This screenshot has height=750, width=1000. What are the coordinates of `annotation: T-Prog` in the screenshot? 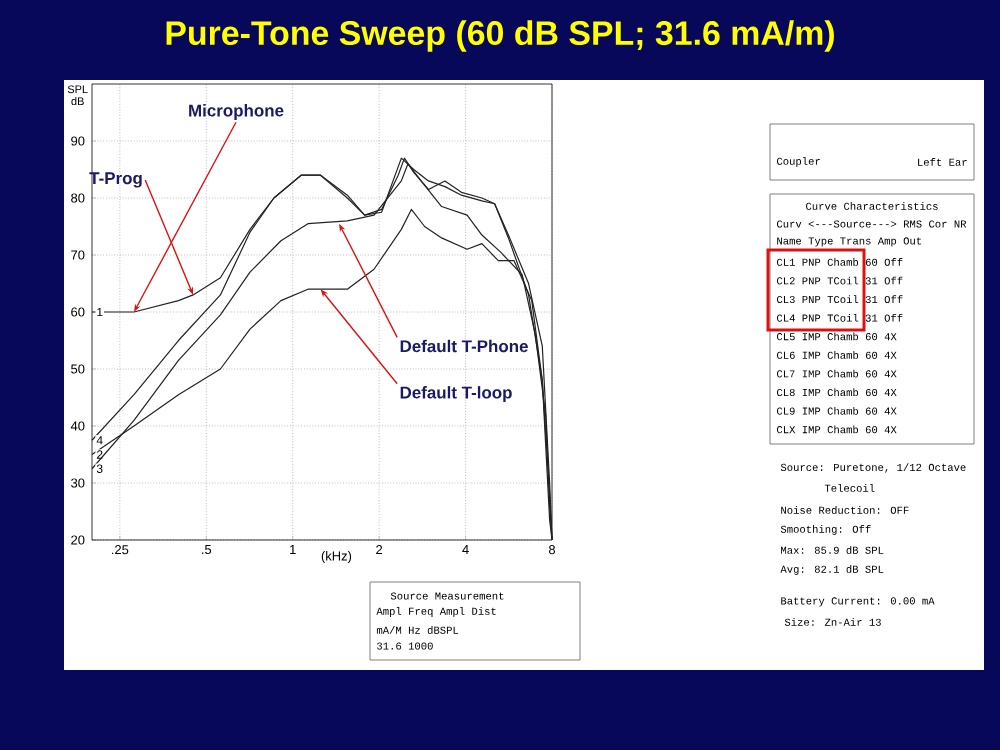 It's located at (115, 180).